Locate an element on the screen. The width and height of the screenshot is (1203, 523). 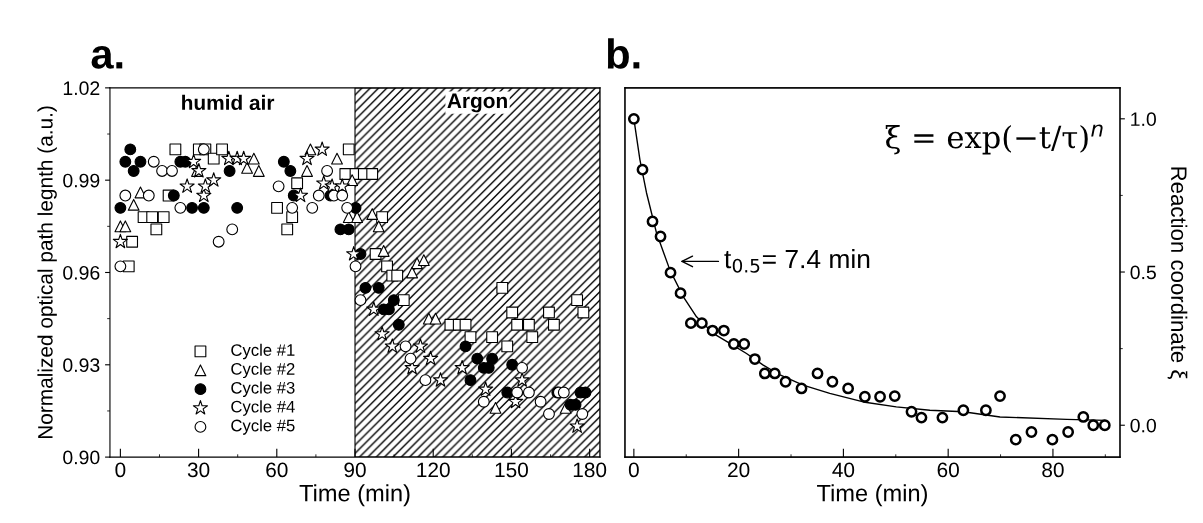
legend-label: Cycle #2 is located at coordinates (263, 370).